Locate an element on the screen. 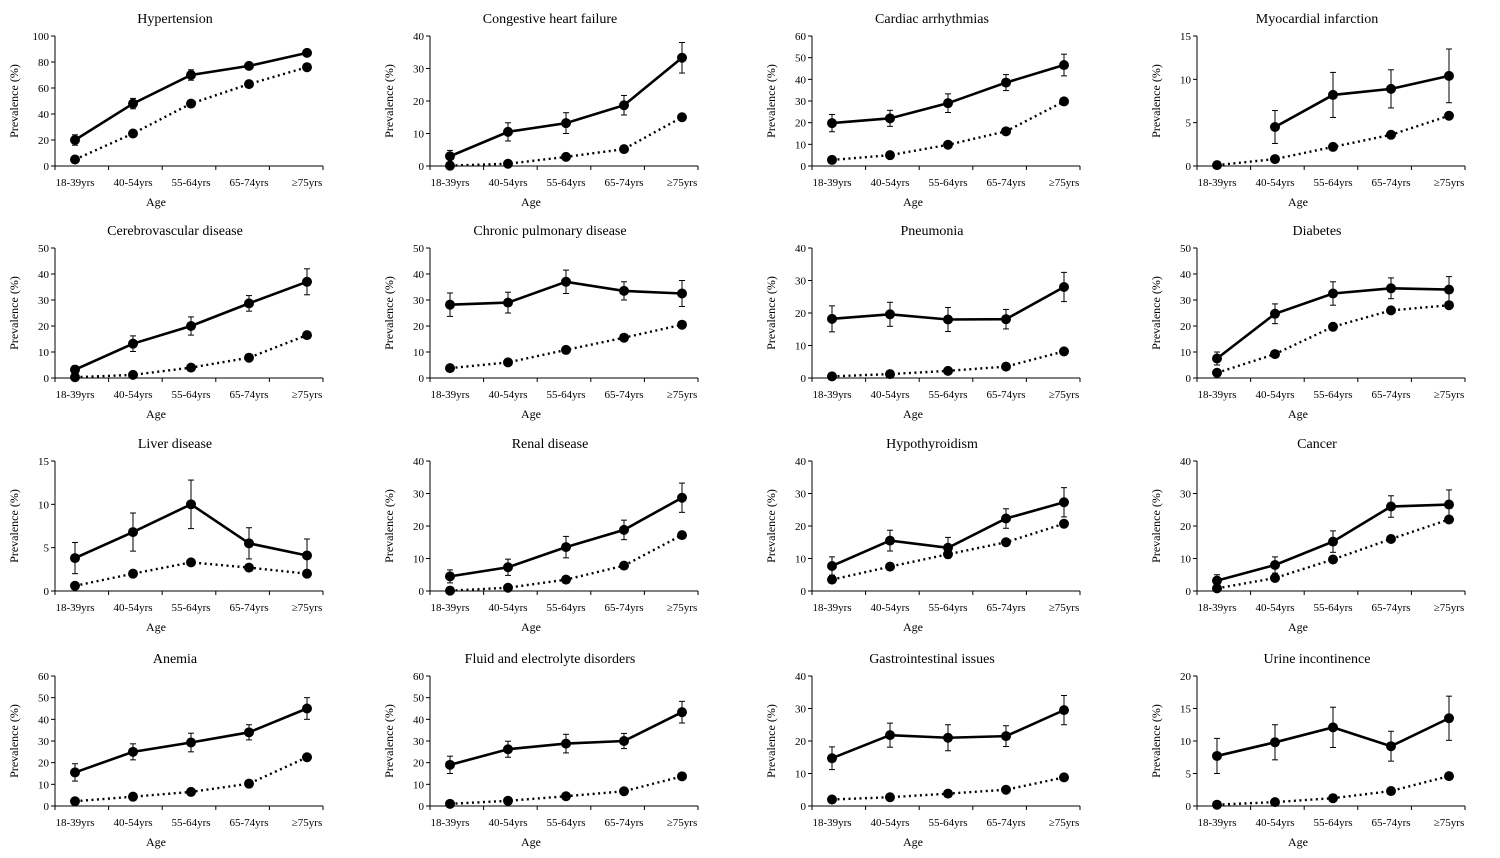  y-tick-label: 50 is located at coordinates (44, 699).